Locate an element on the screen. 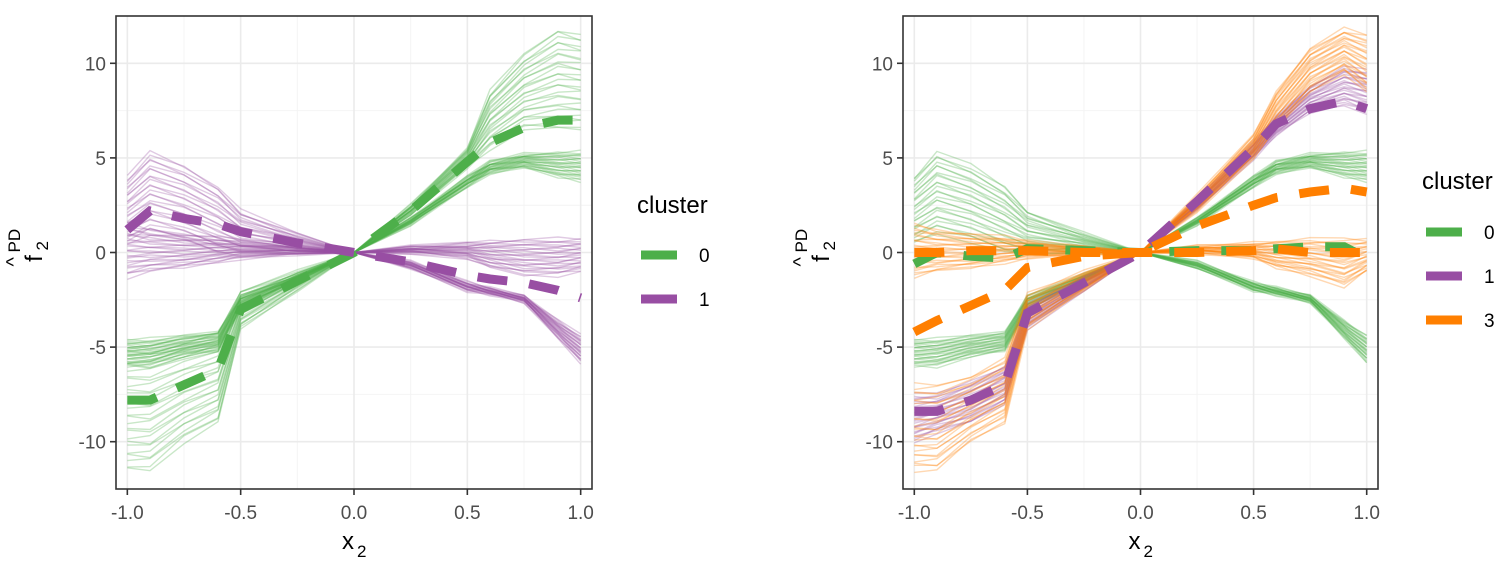  legend-item-3: 3 is located at coordinates (1460, 321).